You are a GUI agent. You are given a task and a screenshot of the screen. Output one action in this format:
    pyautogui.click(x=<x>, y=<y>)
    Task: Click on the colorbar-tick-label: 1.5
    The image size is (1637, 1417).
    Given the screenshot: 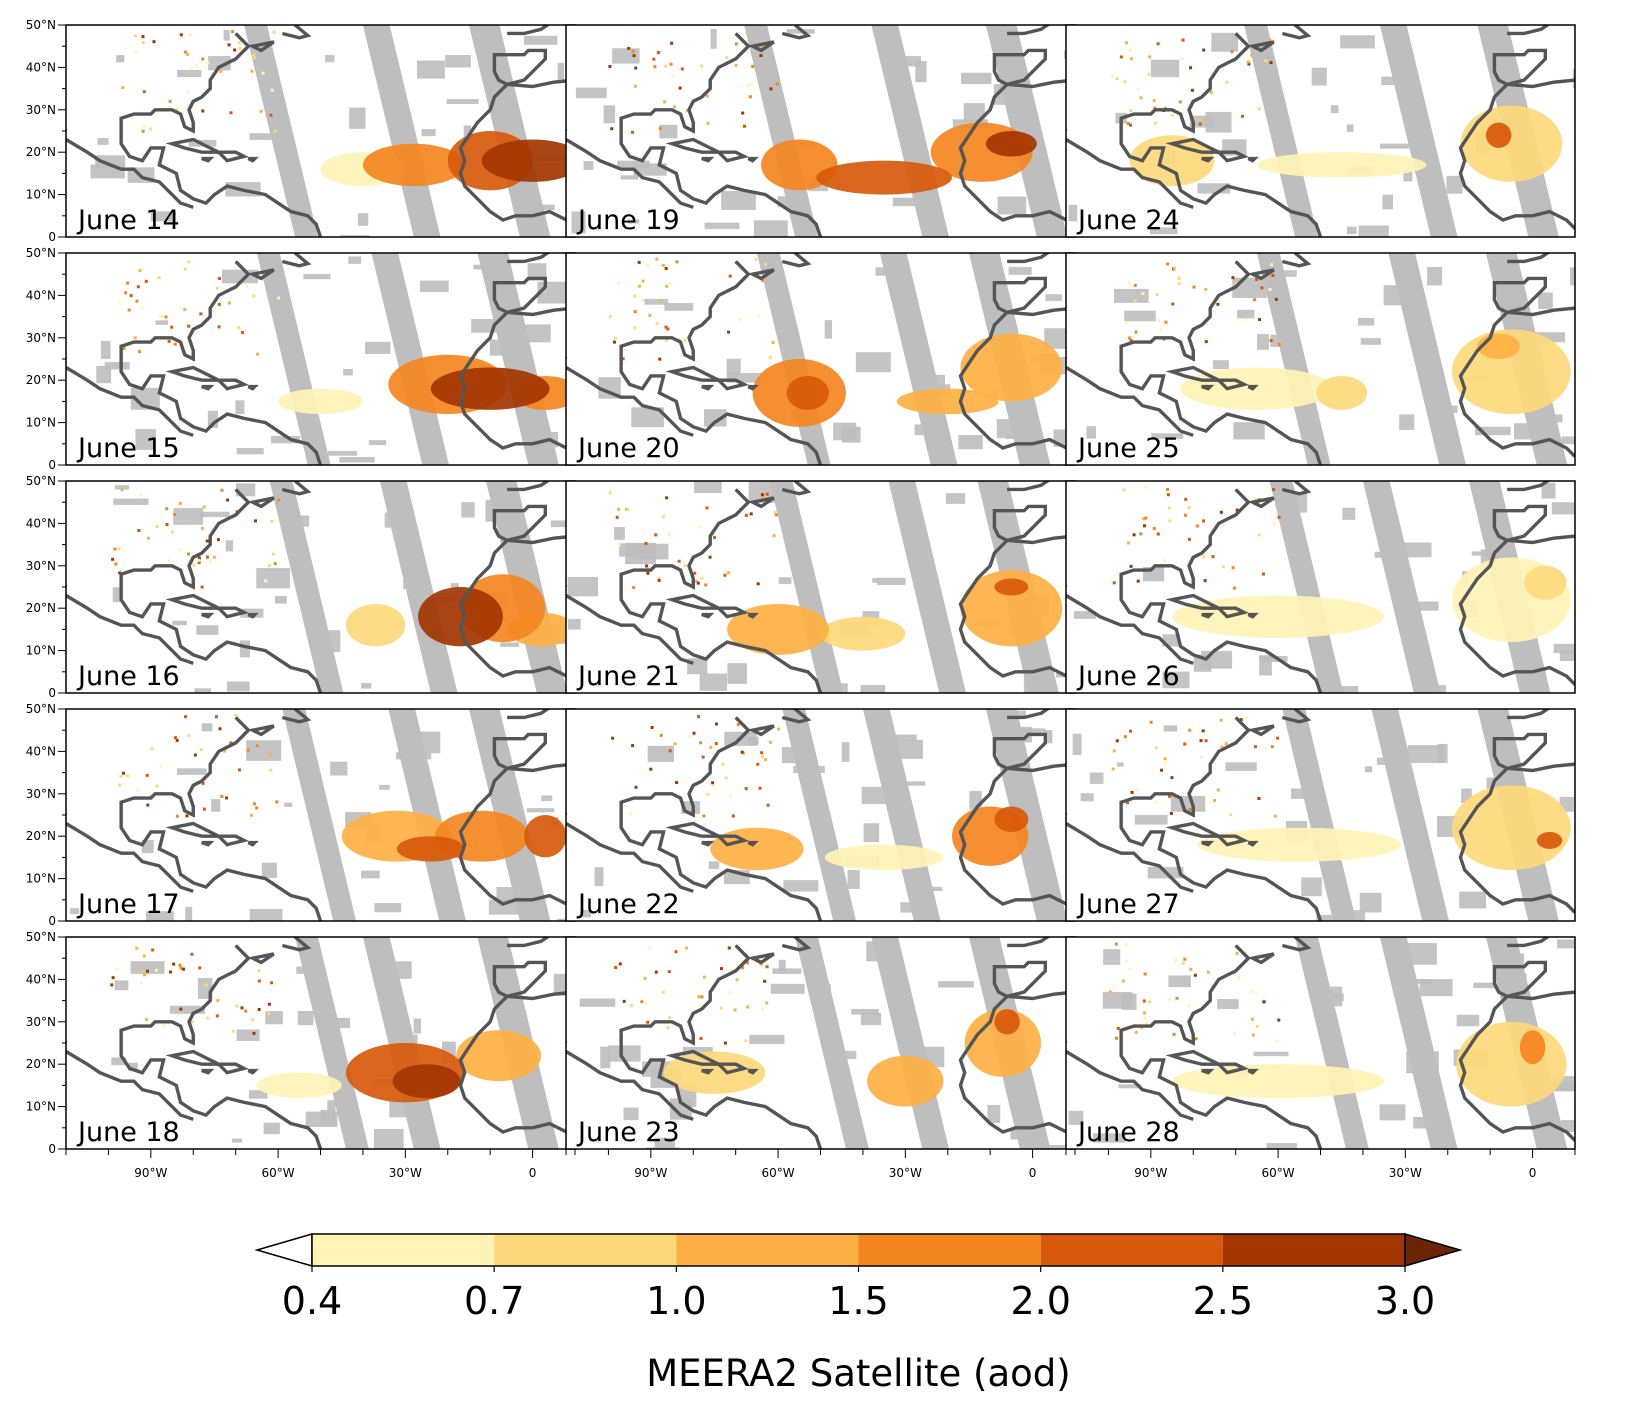 What is the action you would take?
    pyautogui.click(x=858, y=1301)
    